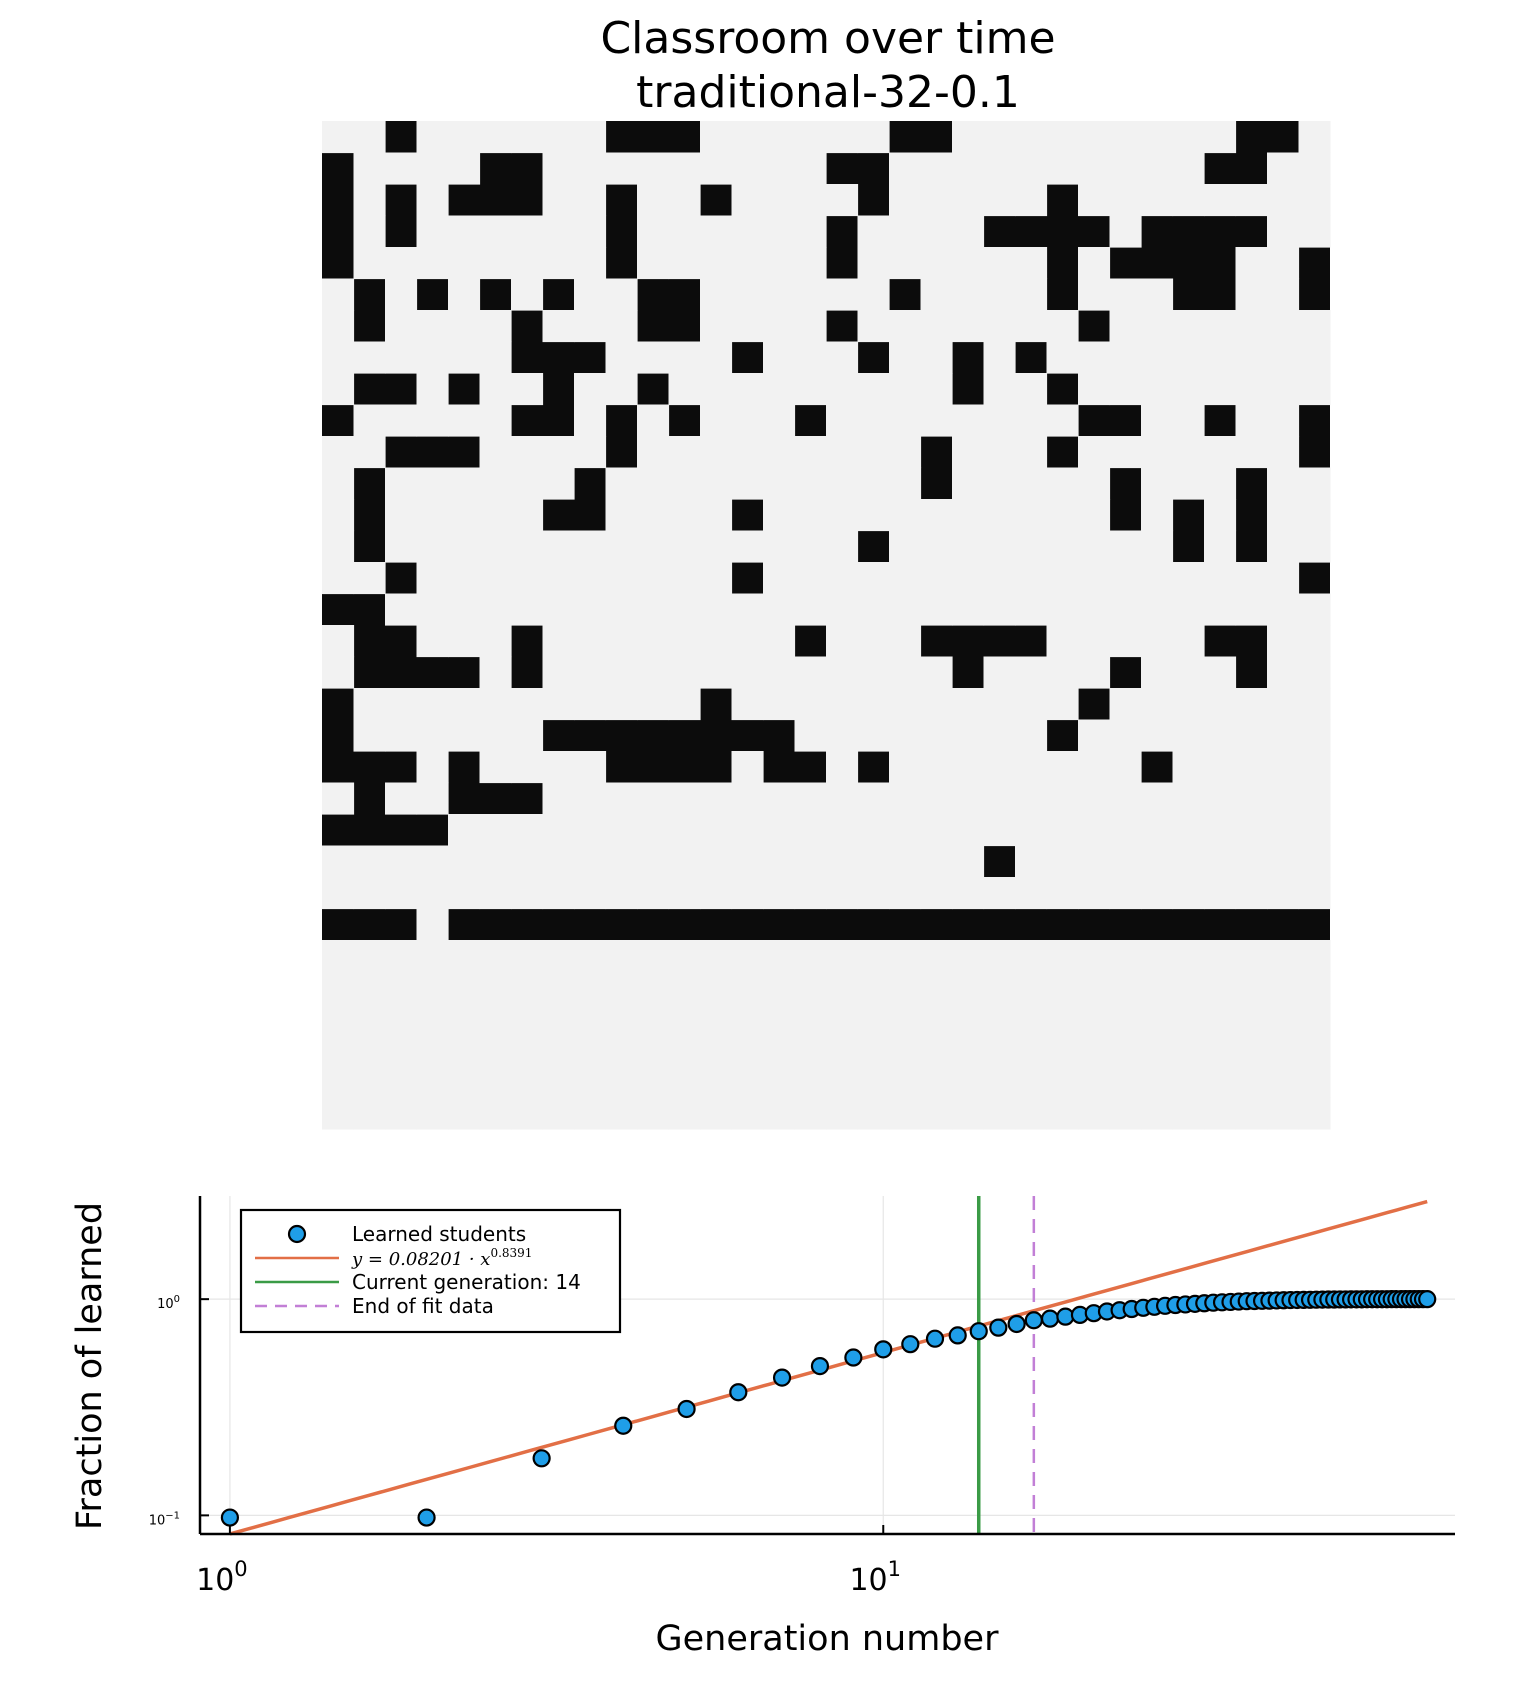 The image size is (1536, 1706). Describe the element at coordinates (297, 1234) in the screenshot. I see `legend-marker-points` at that location.